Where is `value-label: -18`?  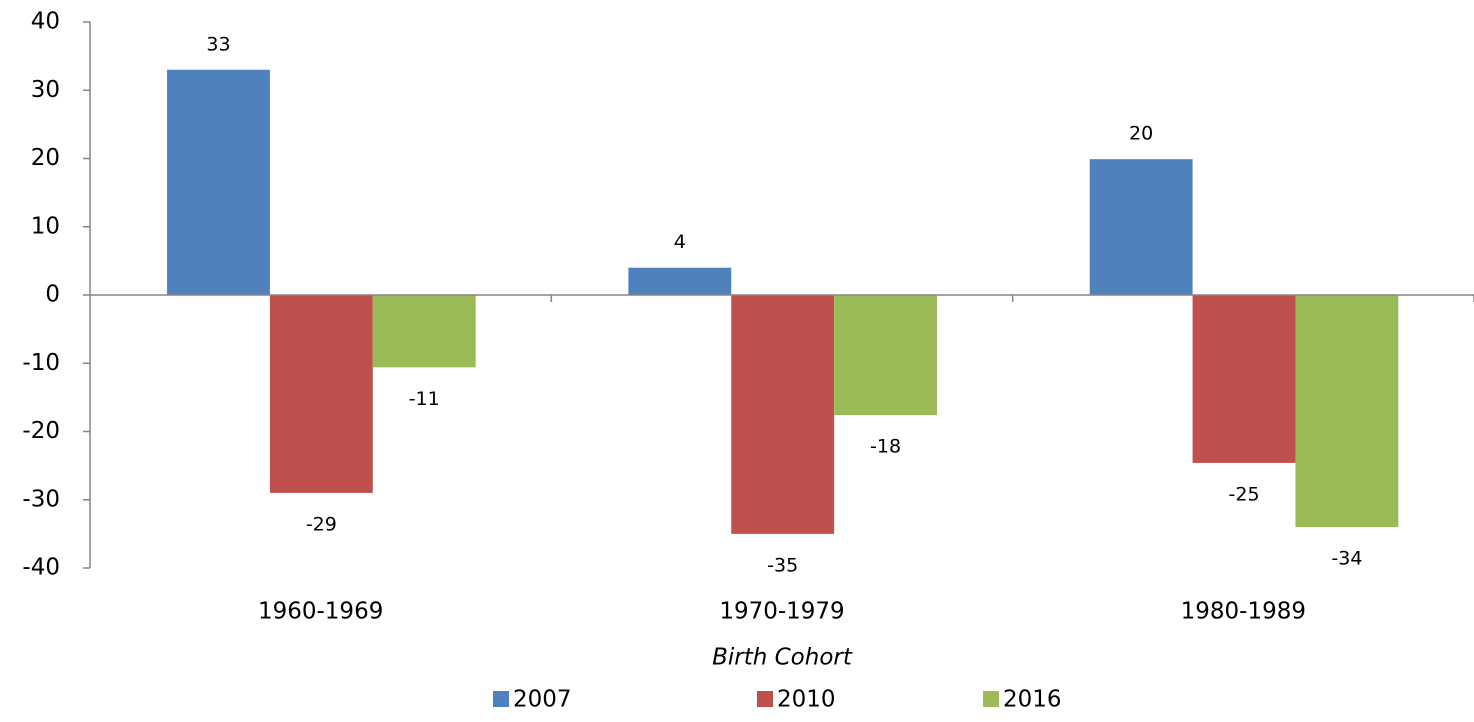
value-label: -18 is located at coordinates (885, 447).